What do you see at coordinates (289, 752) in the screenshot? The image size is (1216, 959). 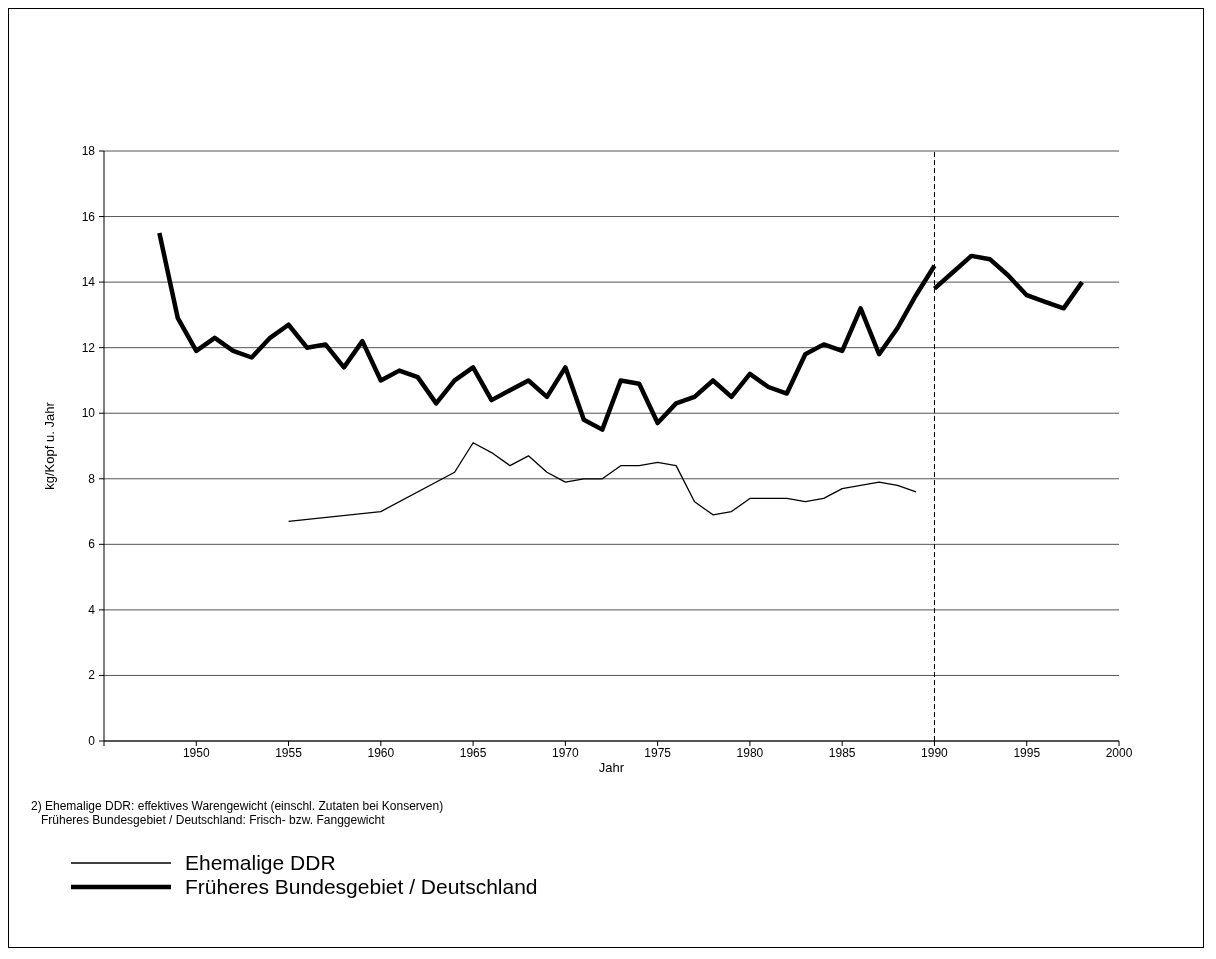 I see `x-tick-label: 1955` at bounding box center [289, 752].